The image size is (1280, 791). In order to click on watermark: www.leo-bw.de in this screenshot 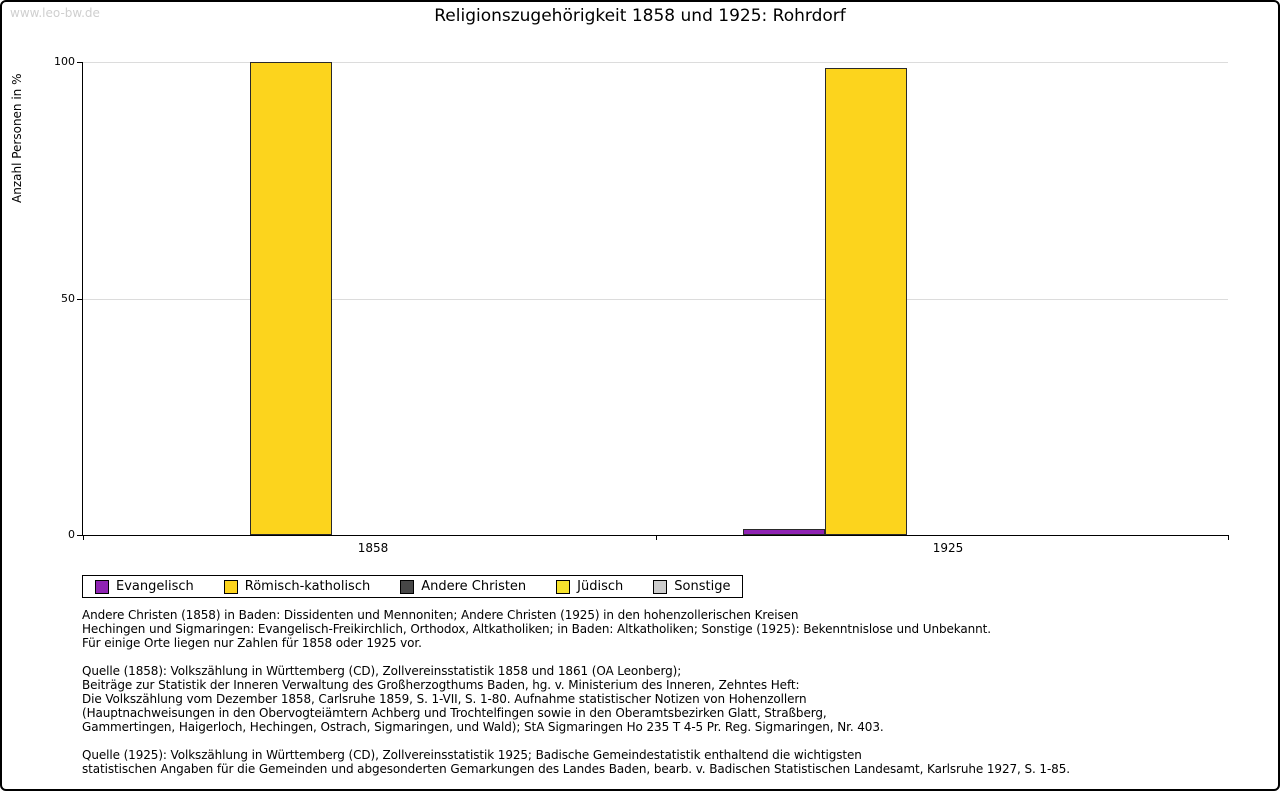, I will do `click(55, 13)`.